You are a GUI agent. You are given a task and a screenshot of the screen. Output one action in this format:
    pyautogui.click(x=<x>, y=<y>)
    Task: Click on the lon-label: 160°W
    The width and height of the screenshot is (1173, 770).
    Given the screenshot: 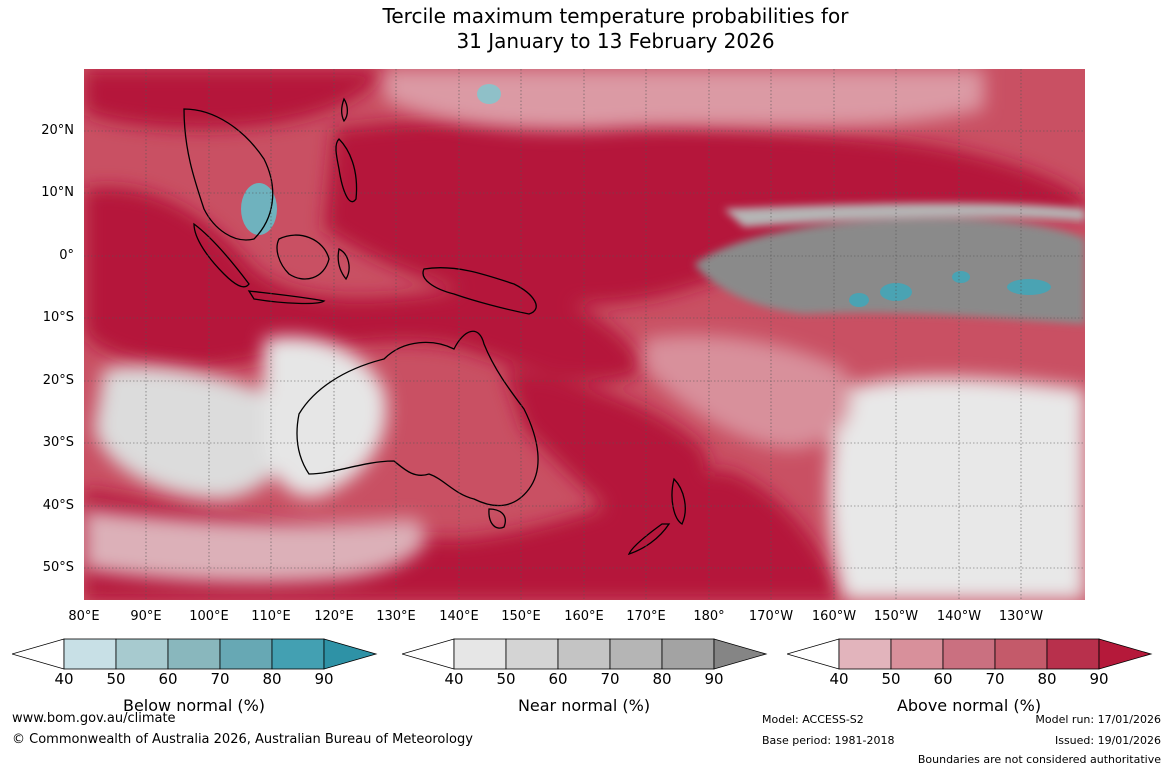 What is the action you would take?
    pyautogui.click(x=834, y=616)
    